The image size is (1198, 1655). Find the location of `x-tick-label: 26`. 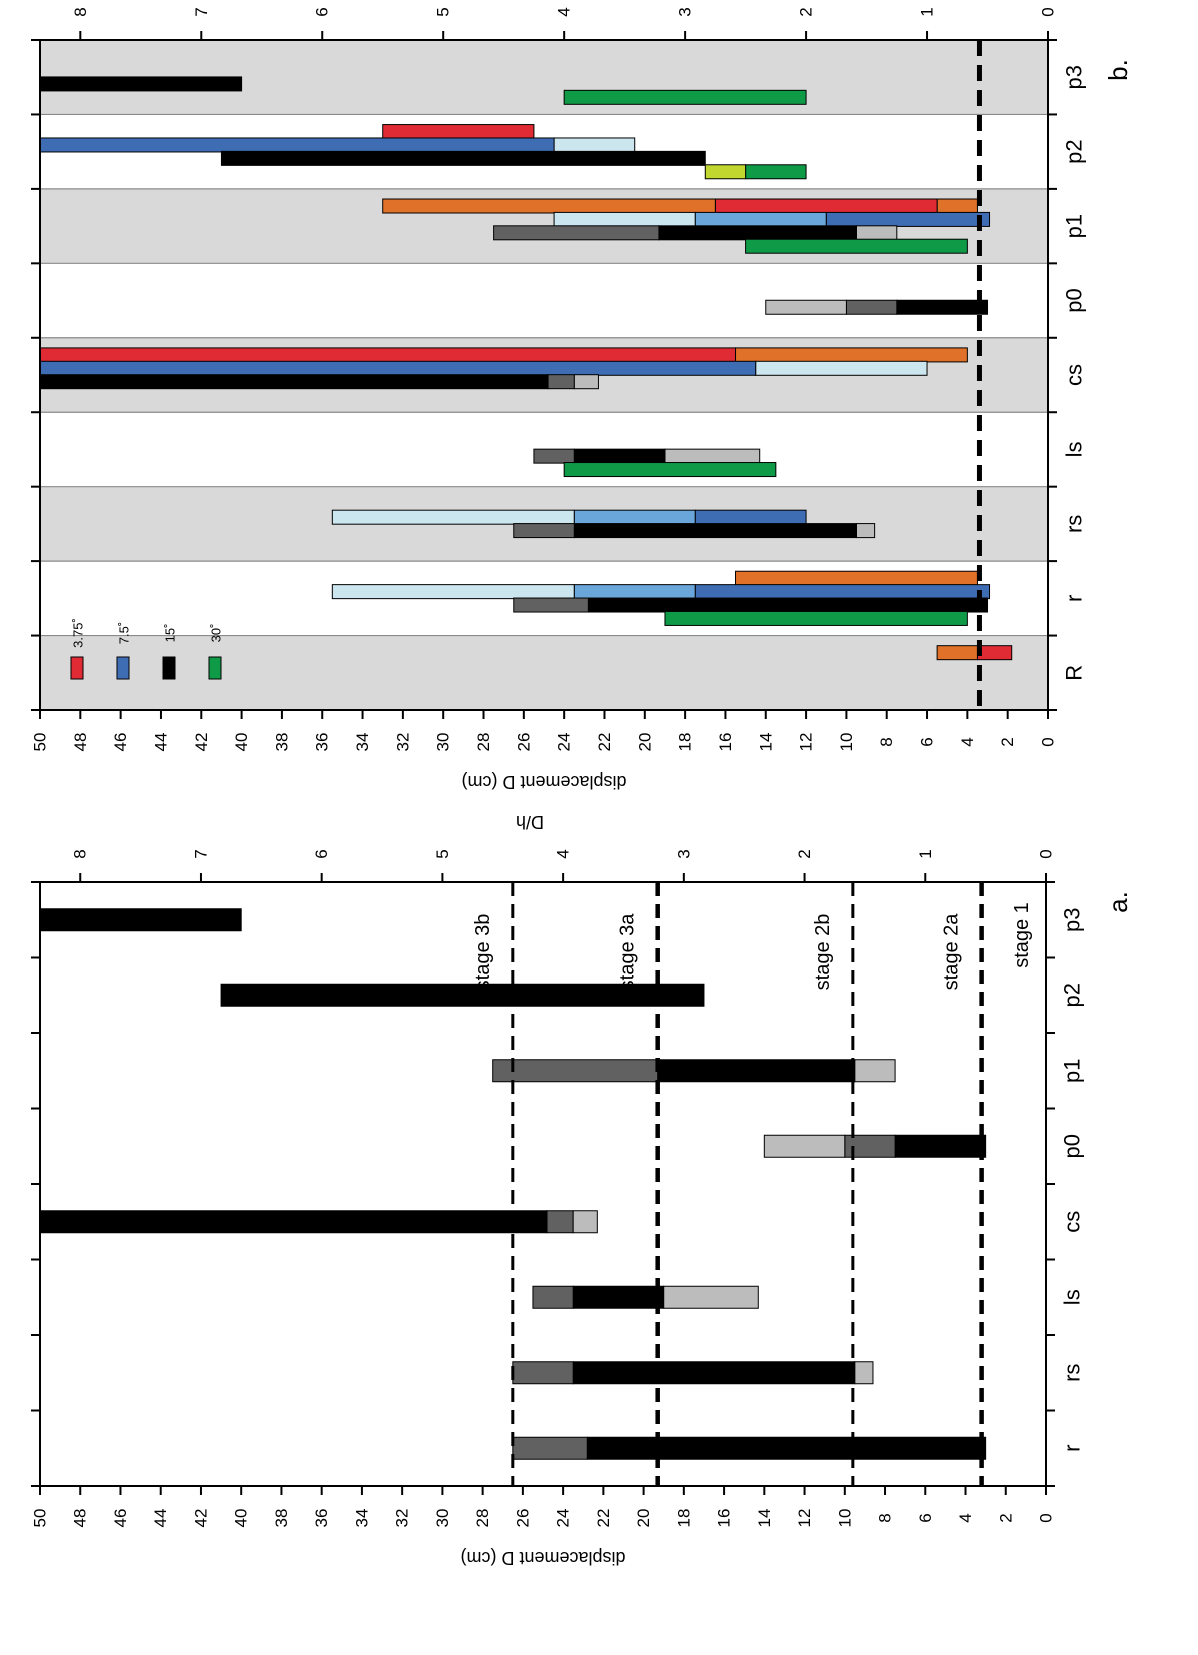

x-tick-label: 26 is located at coordinates (523, 742).